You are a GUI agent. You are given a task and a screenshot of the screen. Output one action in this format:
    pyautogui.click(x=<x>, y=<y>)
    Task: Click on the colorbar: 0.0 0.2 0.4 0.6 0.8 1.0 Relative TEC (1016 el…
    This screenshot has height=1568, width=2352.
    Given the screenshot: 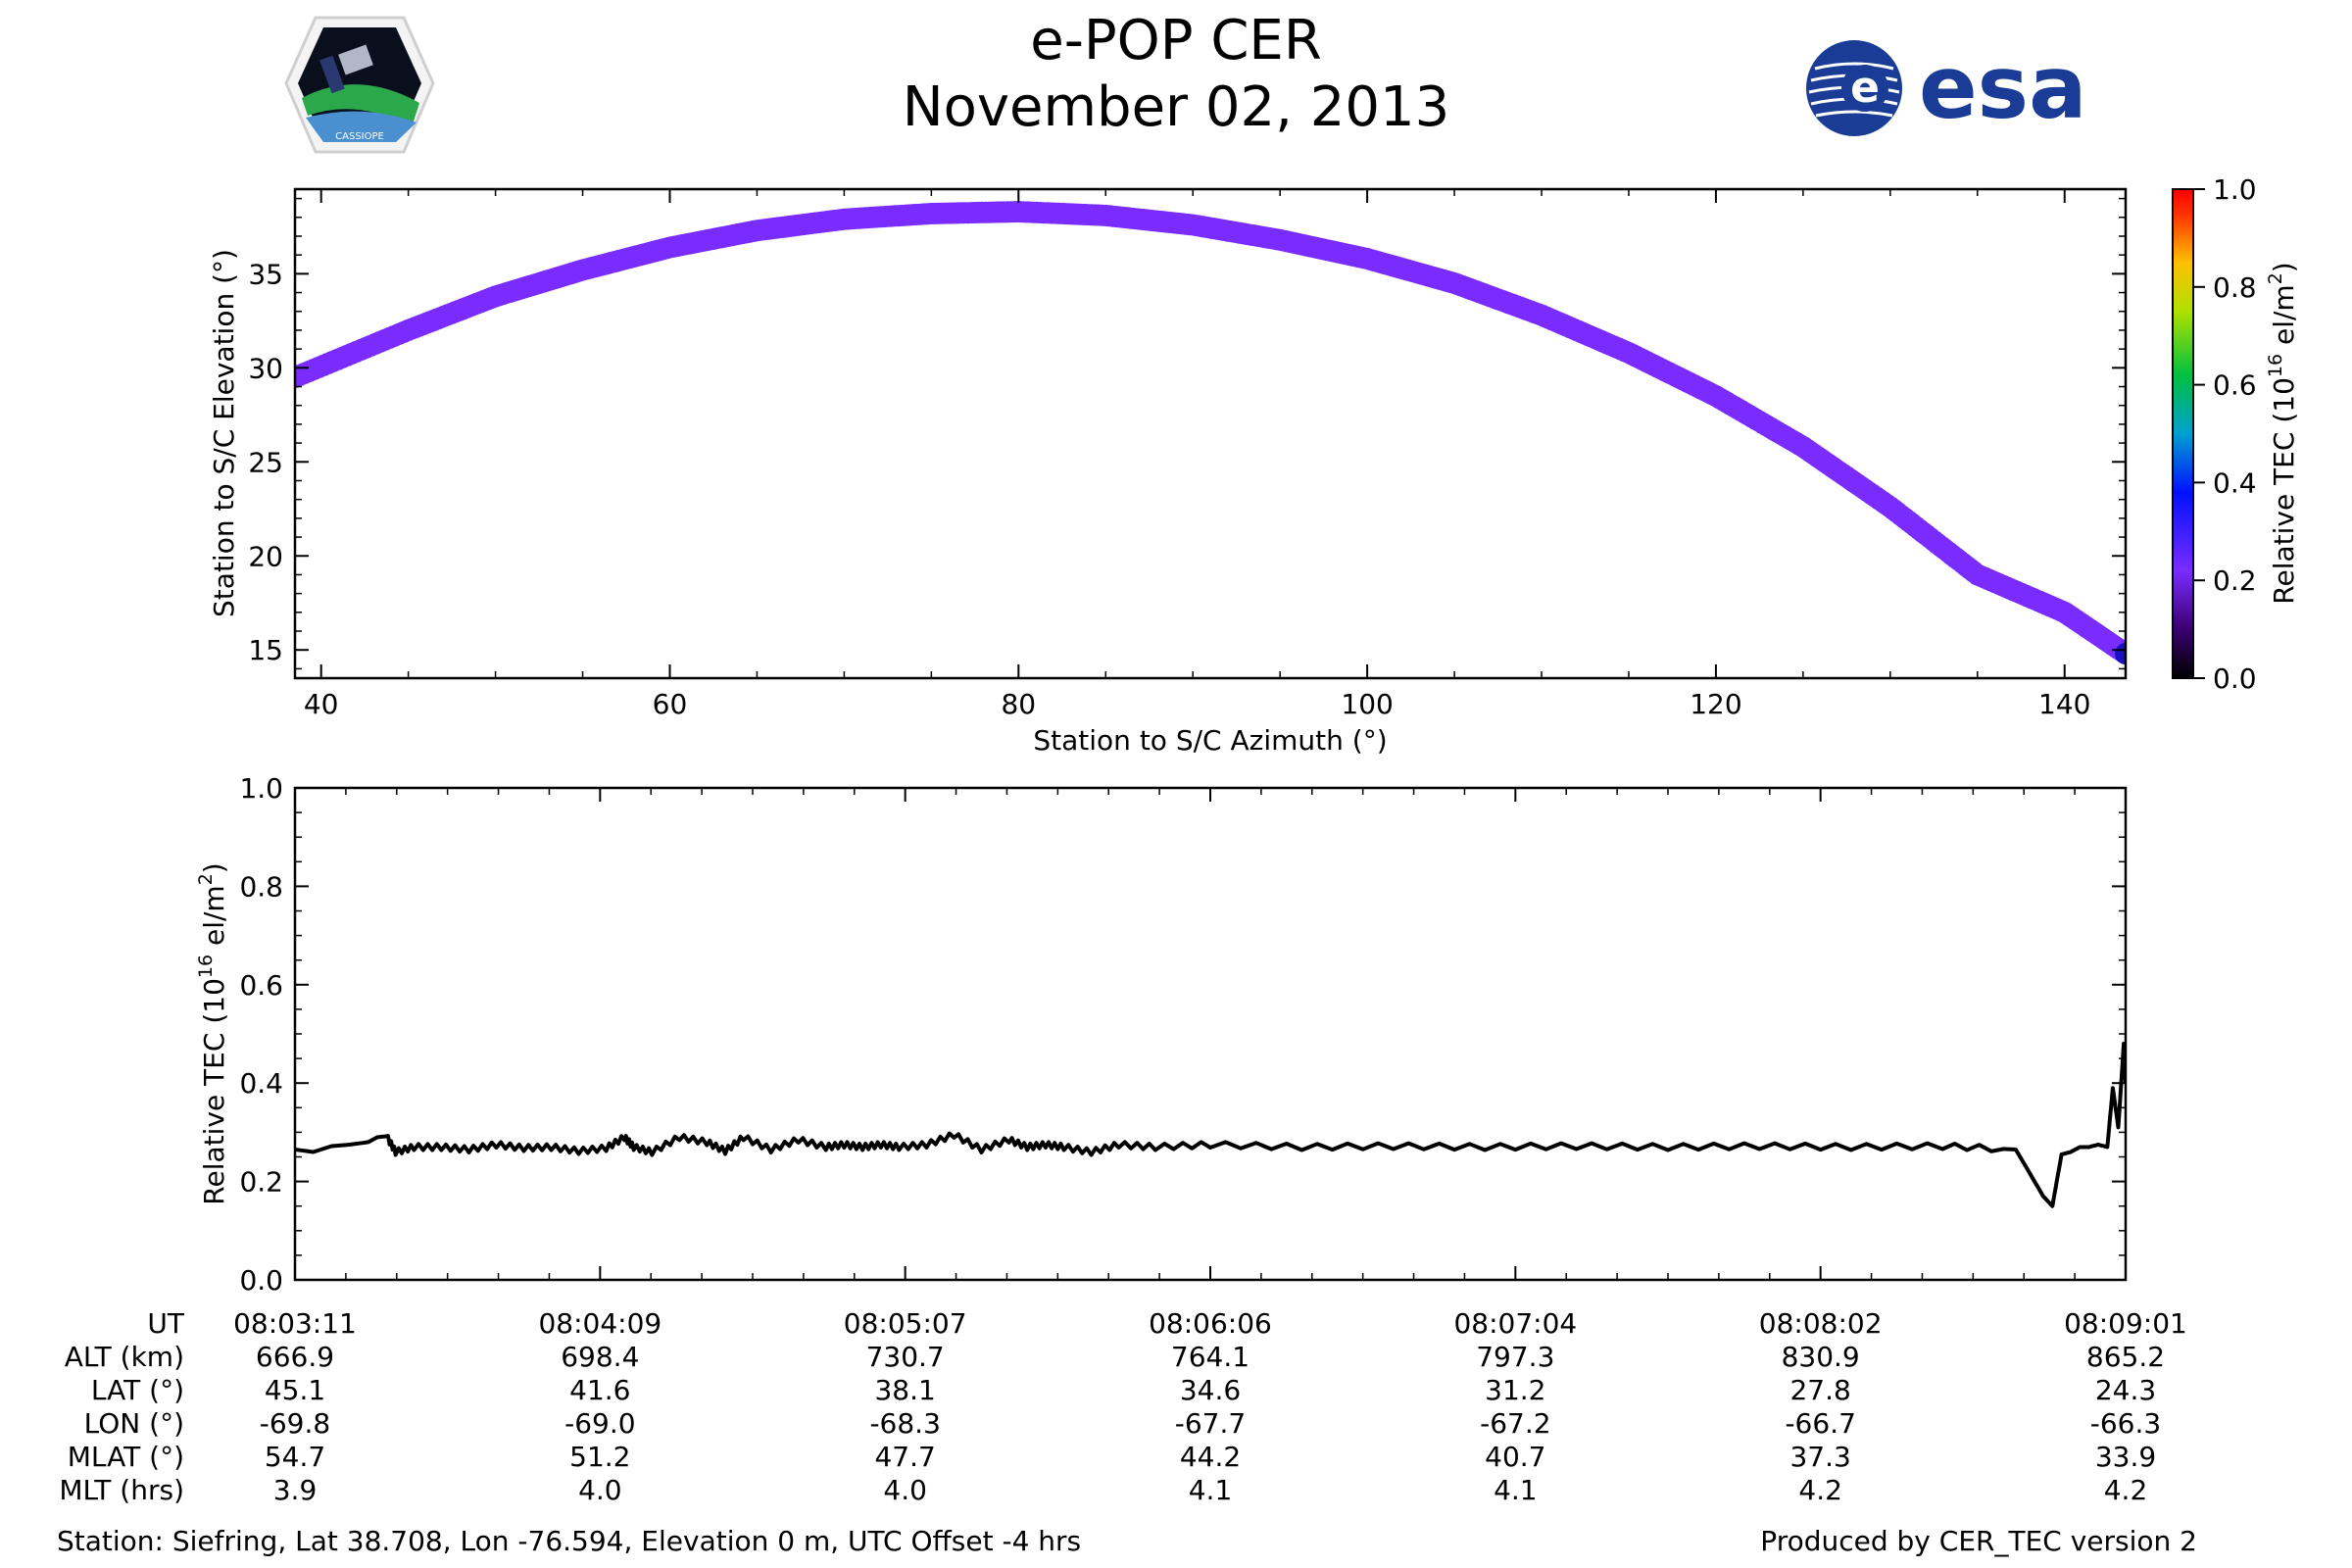 What is the action you would take?
    pyautogui.click(x=2236, y=434)
    